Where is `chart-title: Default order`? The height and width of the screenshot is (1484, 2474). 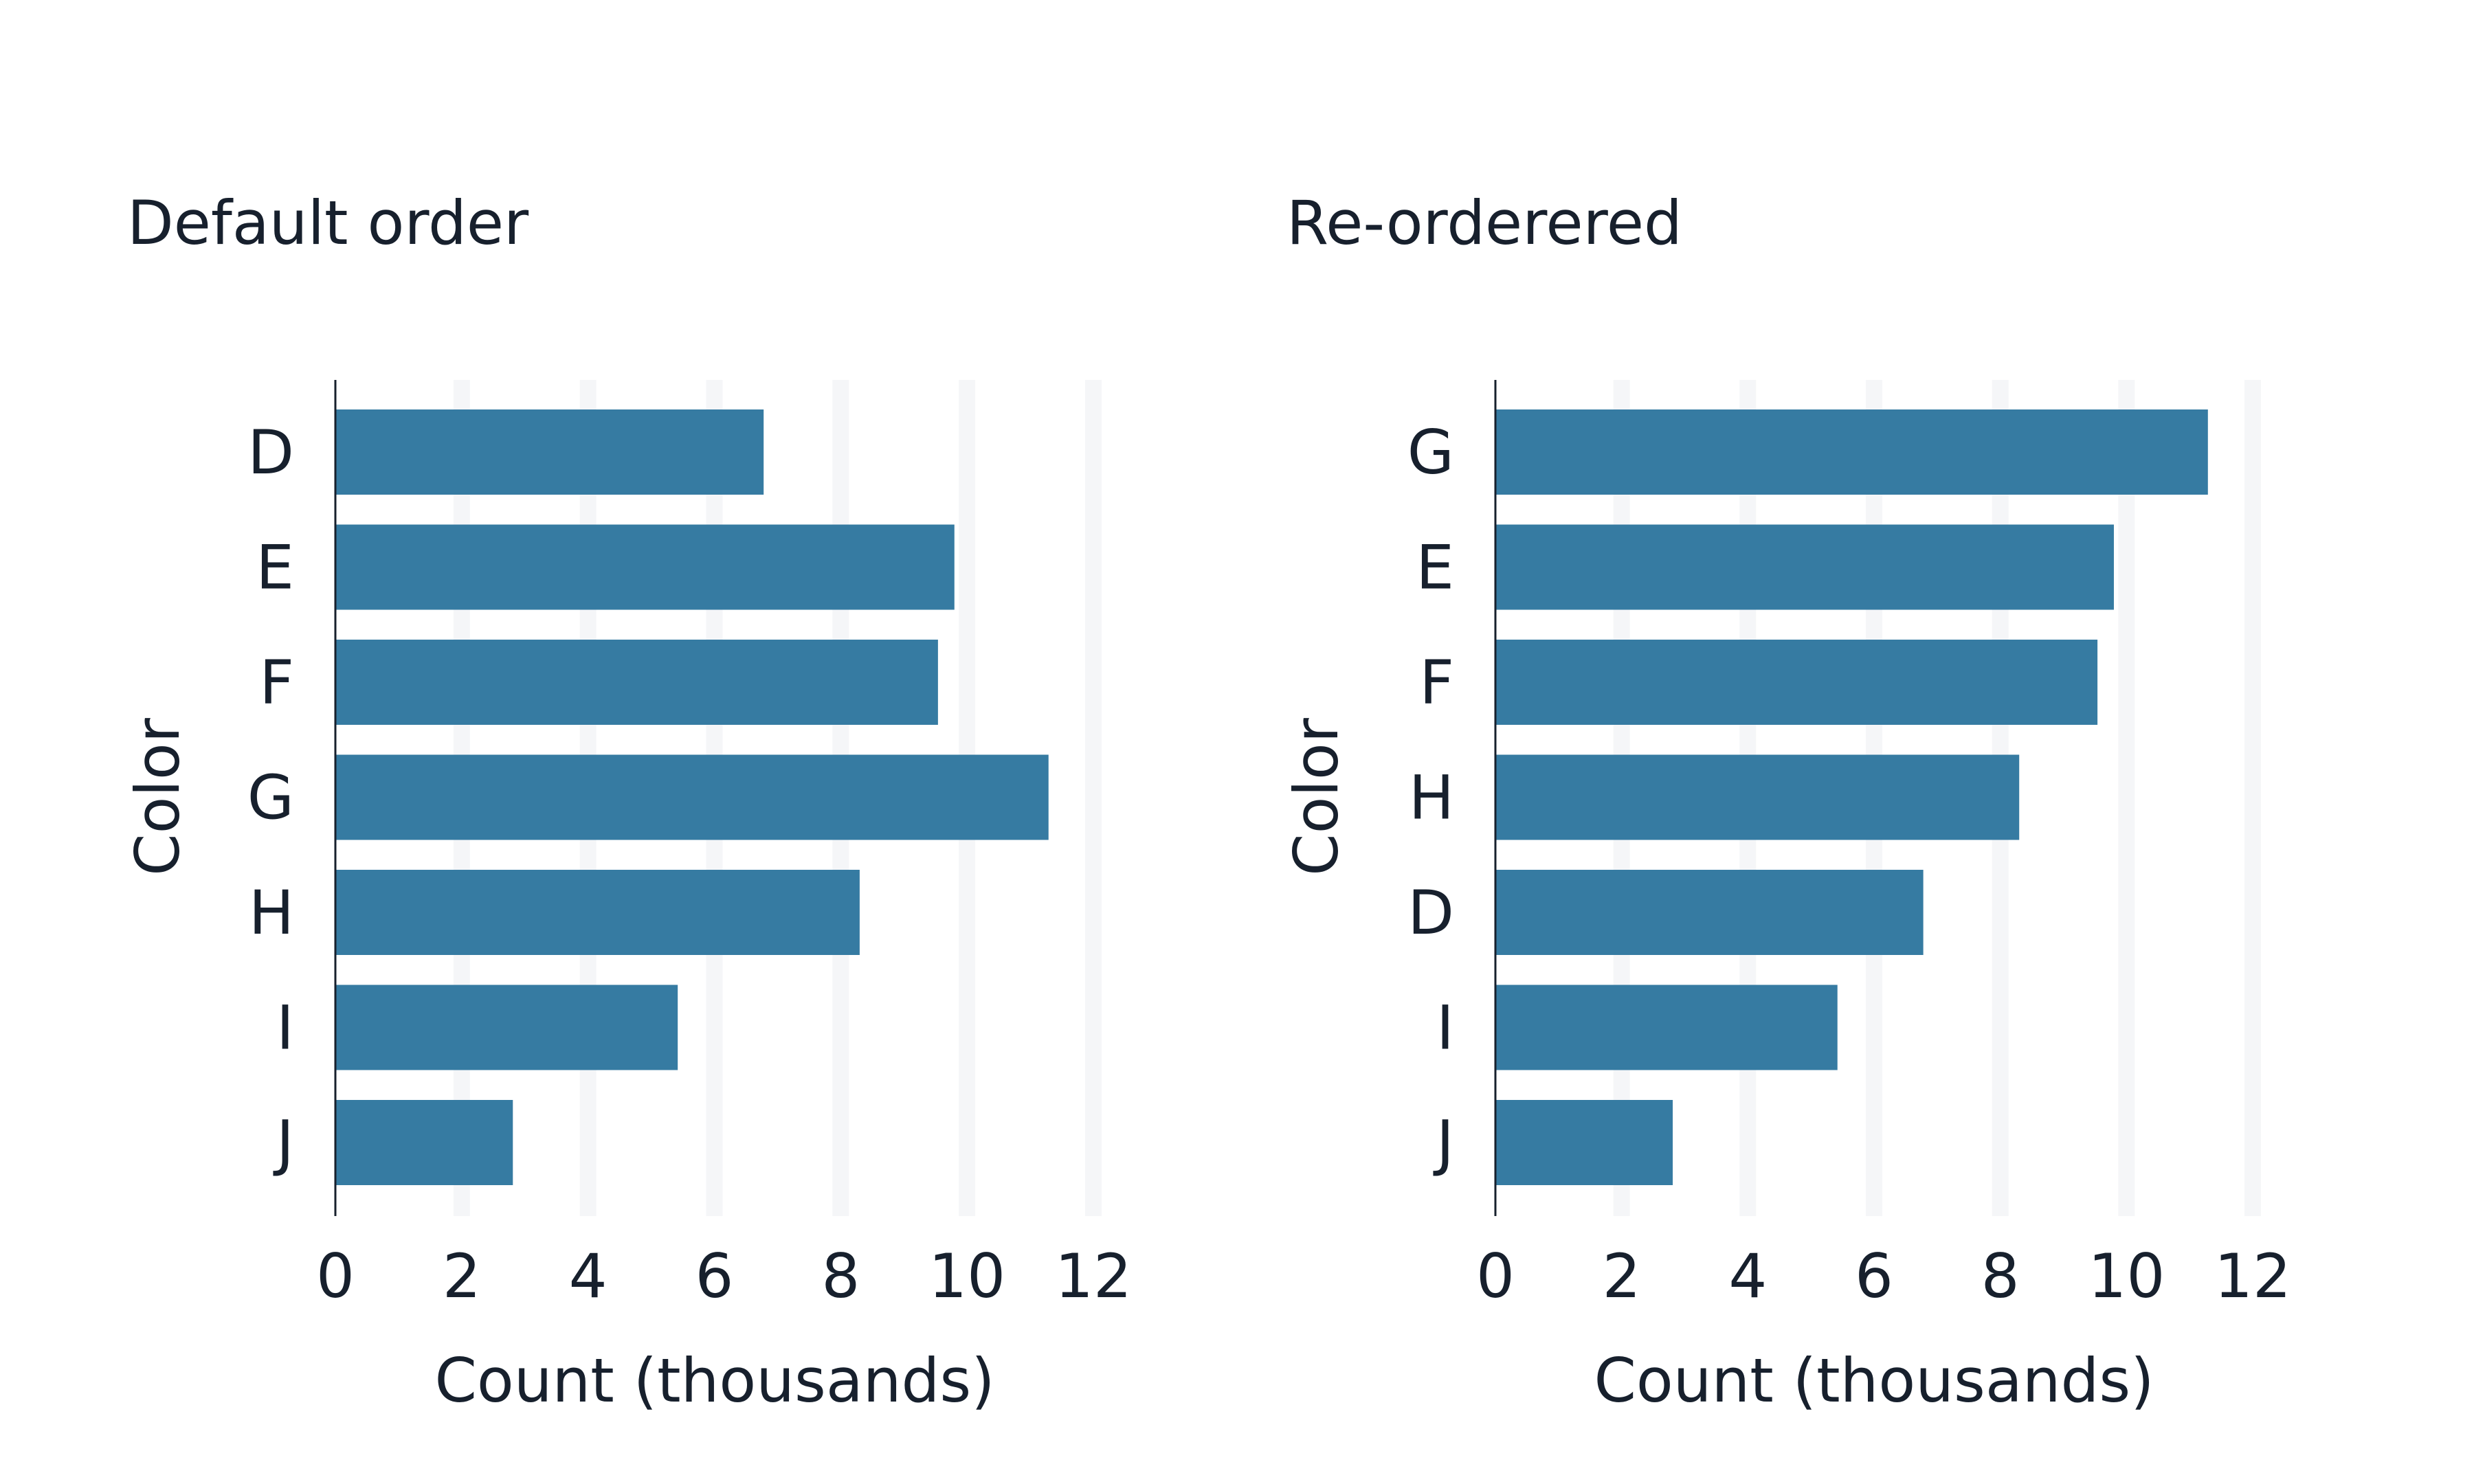 chart-title: Default order is located at coordinates (328, 223).